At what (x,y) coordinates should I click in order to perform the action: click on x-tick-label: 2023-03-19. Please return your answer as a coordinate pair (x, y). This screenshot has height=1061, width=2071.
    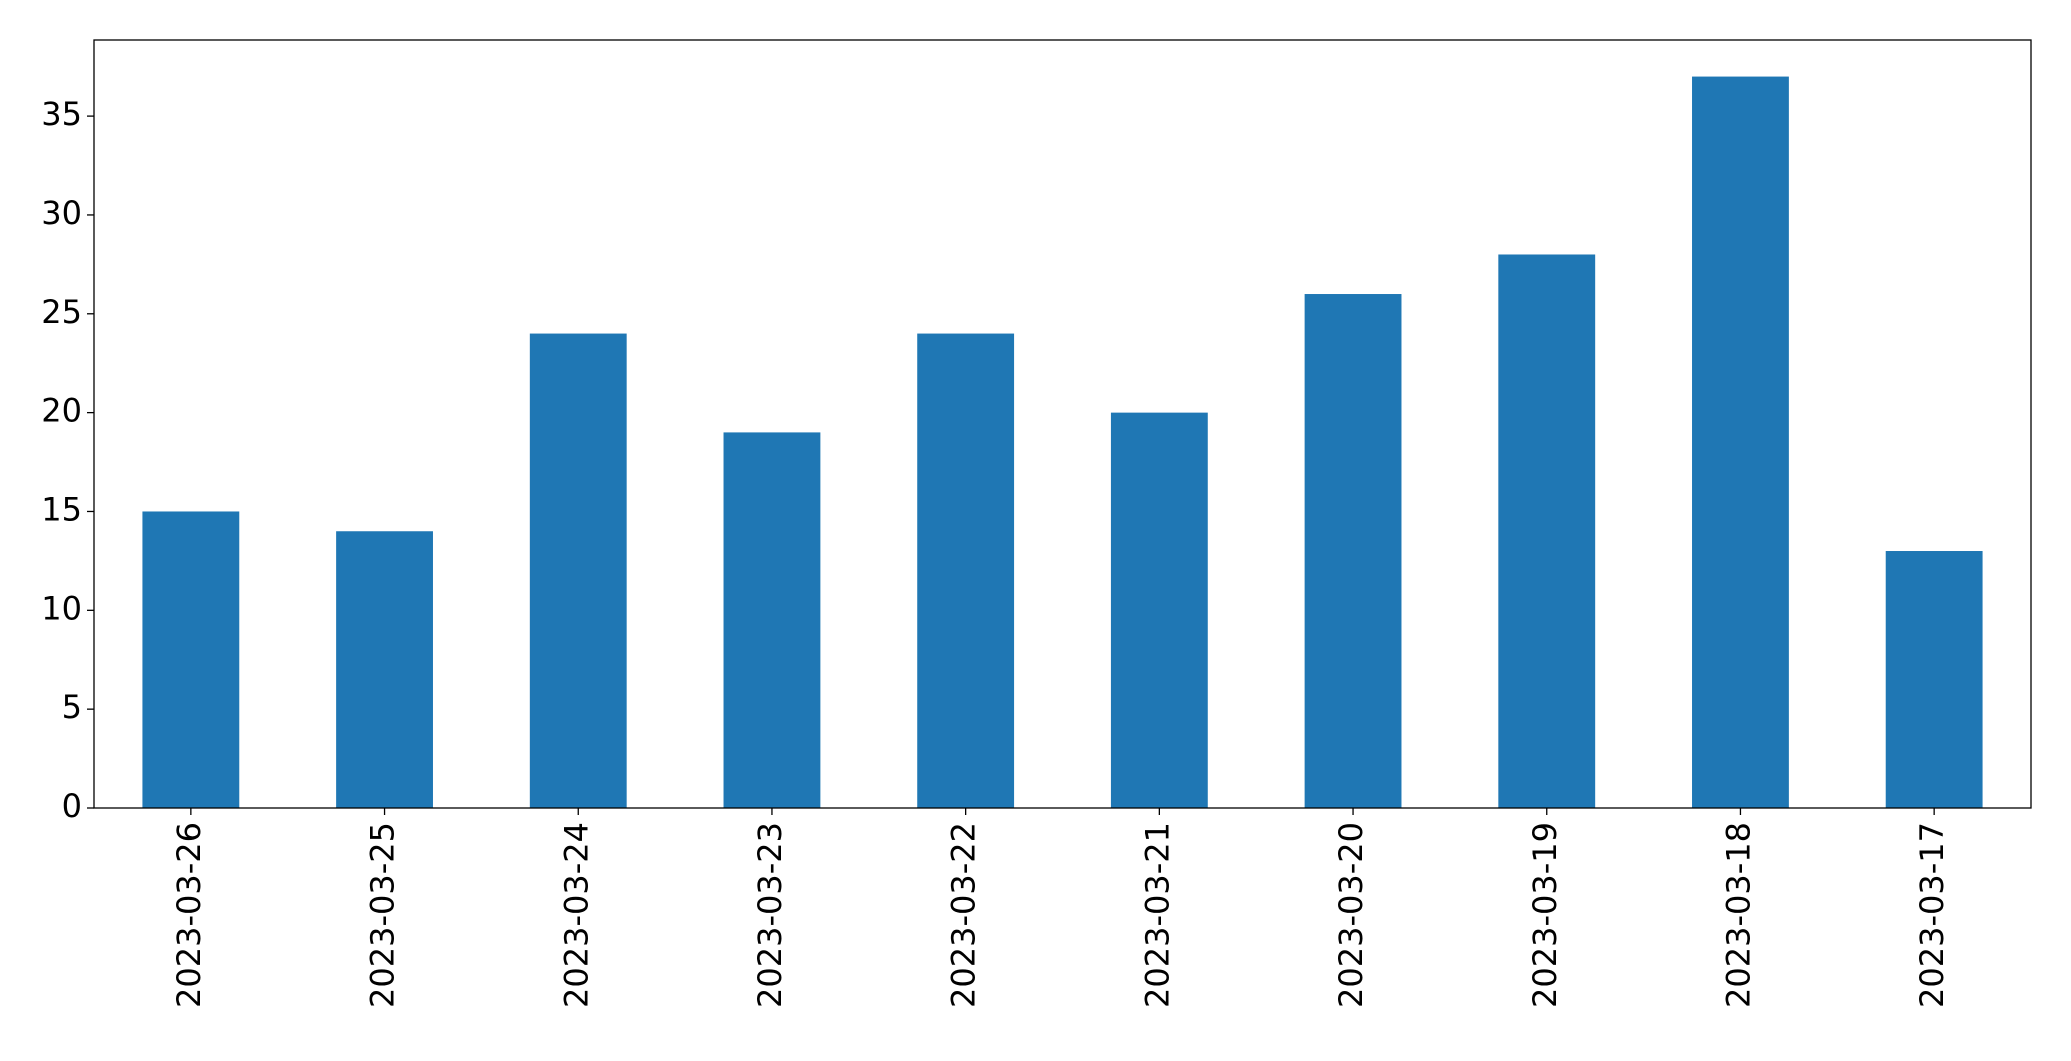
    Looking at the image, I should click on (1545, 915).